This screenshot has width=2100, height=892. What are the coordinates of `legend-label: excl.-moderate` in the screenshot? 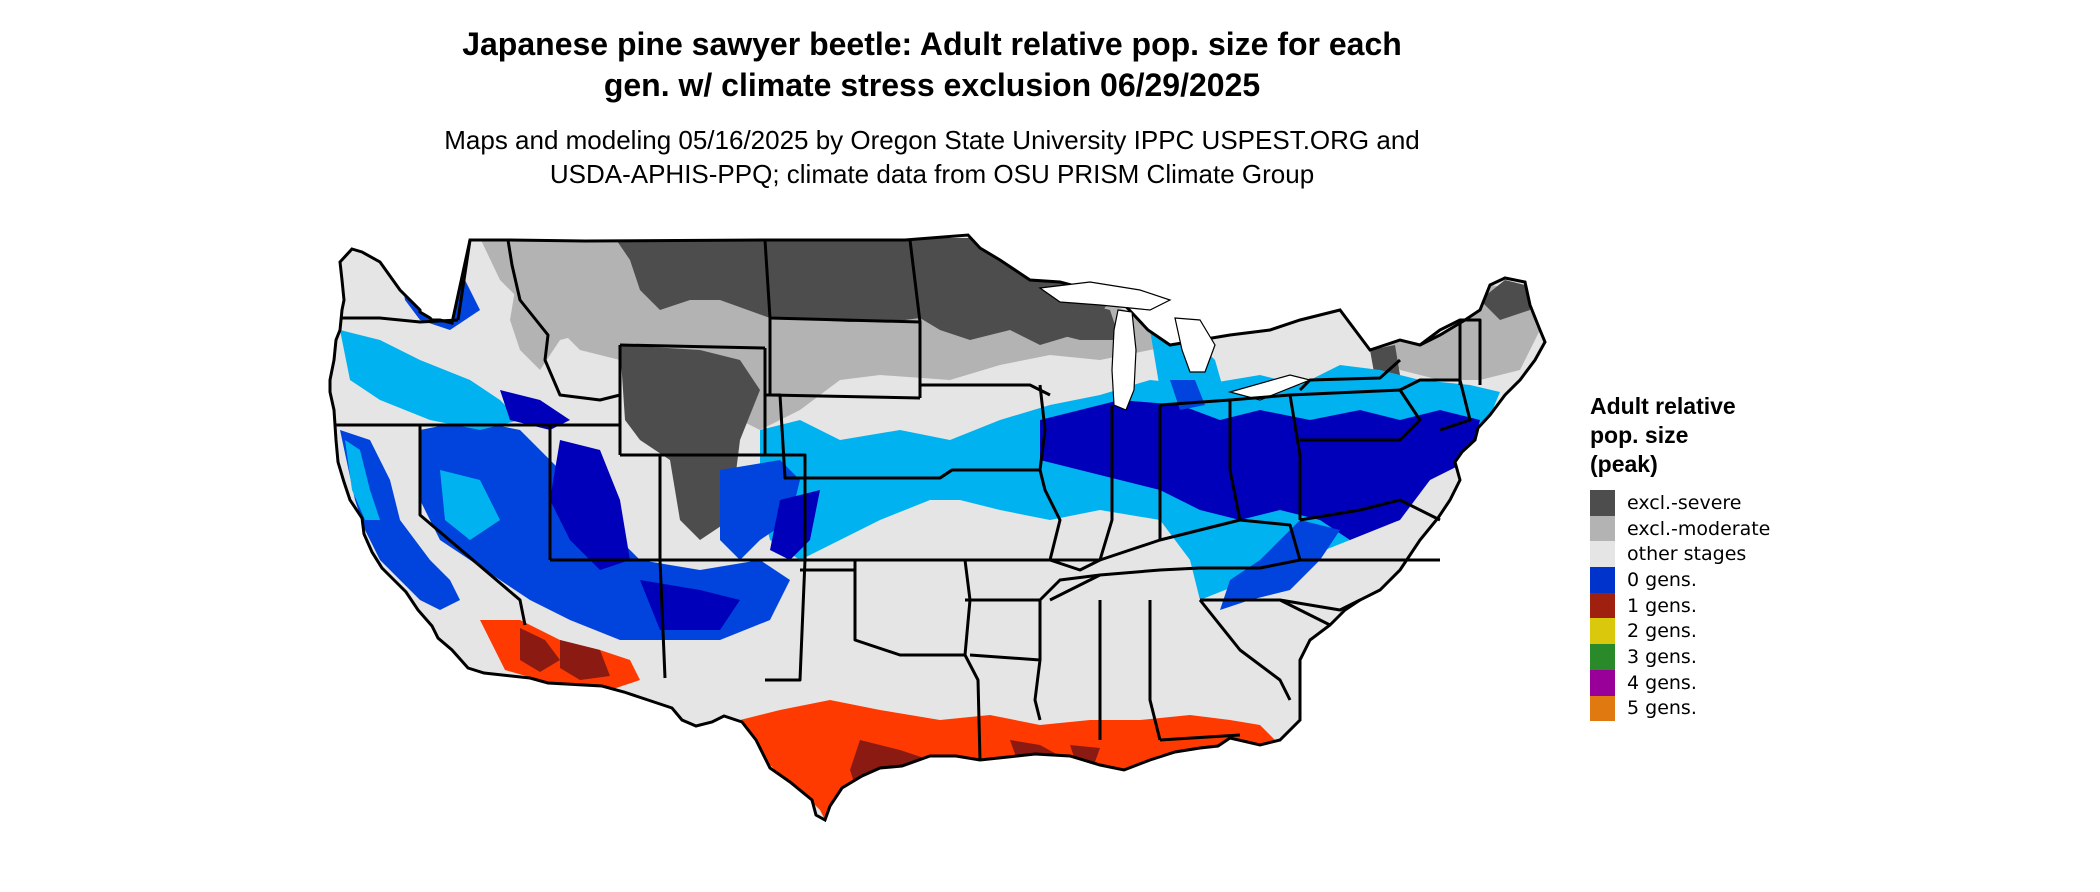 It's located at (1699, 528).